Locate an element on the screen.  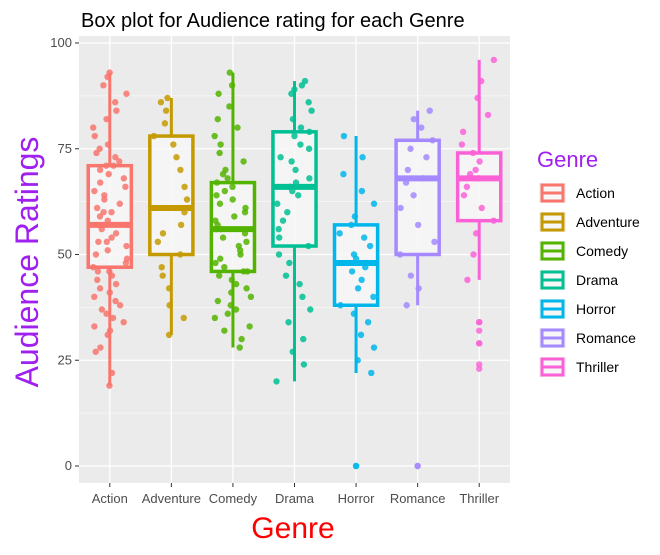
legend-item-adventure: Adventure is located at coordinates (589, 222).